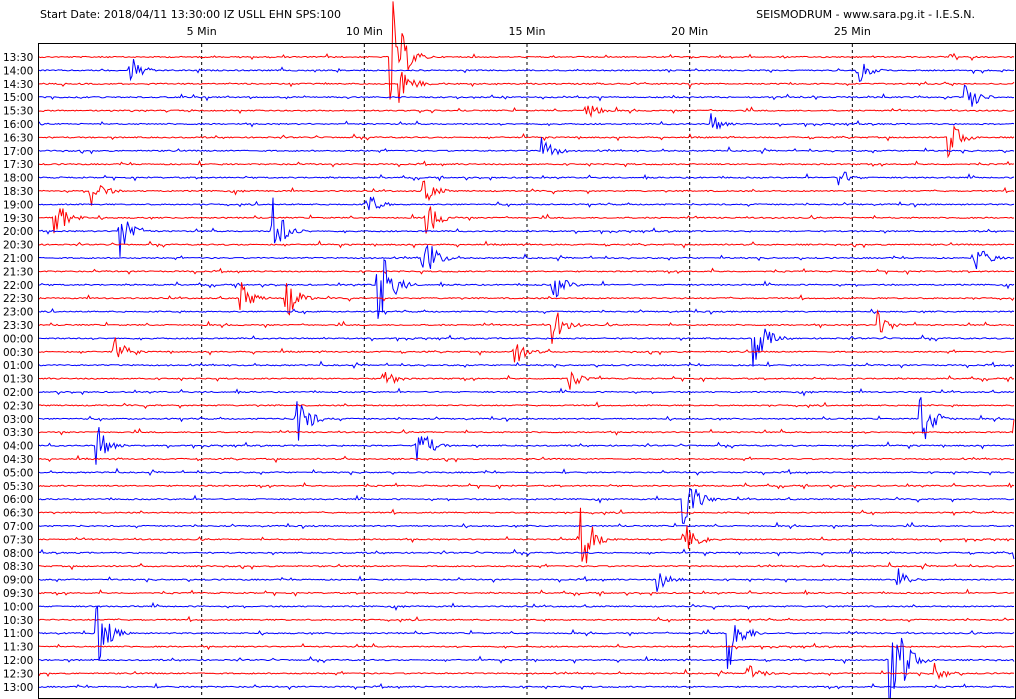 This screenshot has height=699, width=1016. Describe the element at coordinates (18, 219) in the screenshot. I see `row-label-12: 19:30` at that location.